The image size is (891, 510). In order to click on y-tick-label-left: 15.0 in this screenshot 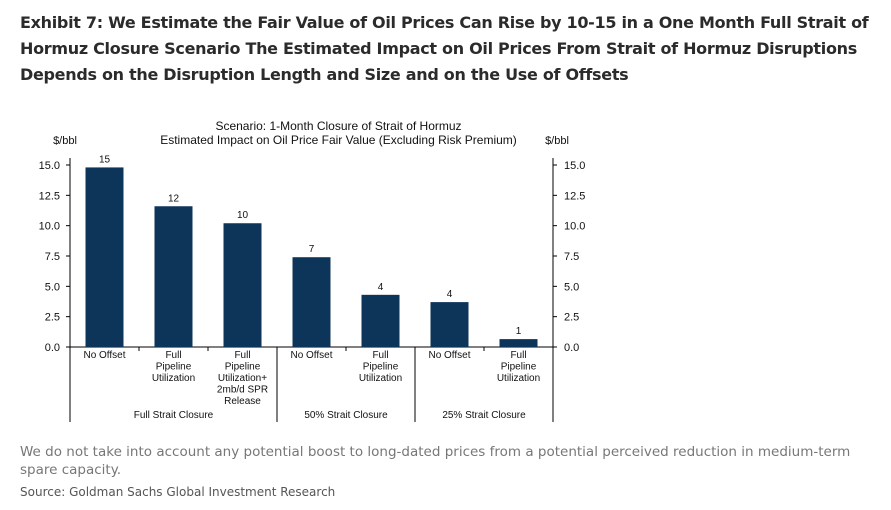, I will do `click(49, 166)`.